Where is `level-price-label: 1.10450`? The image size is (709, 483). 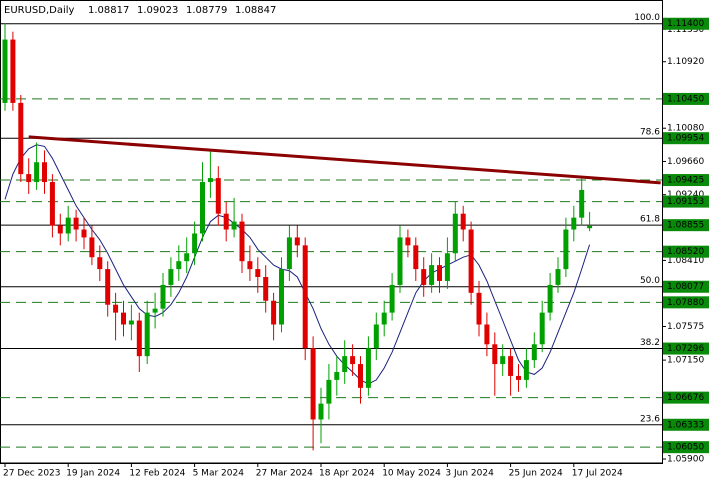 level-price-label: 1.10450 is located at coordinates (685, 99).